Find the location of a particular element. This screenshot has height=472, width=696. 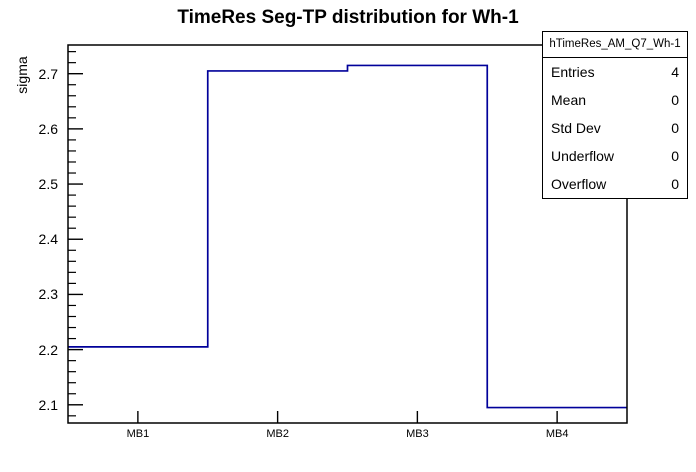

stats-row: Mean 0 is located at coordinates (615, 100).